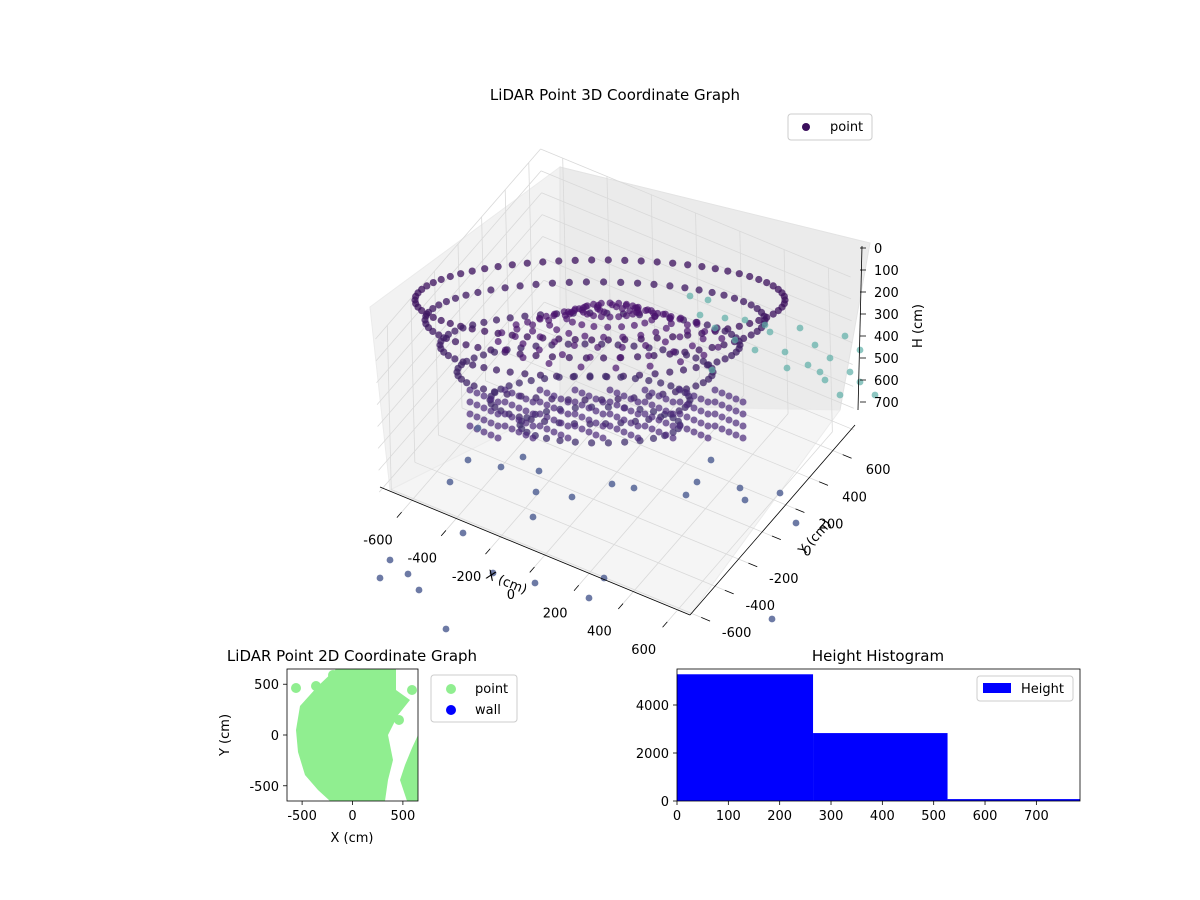 The height and width of the screenshot is (900, 1200). I want to click on y-tick-label-histogram: 2000, so click(652, 754).